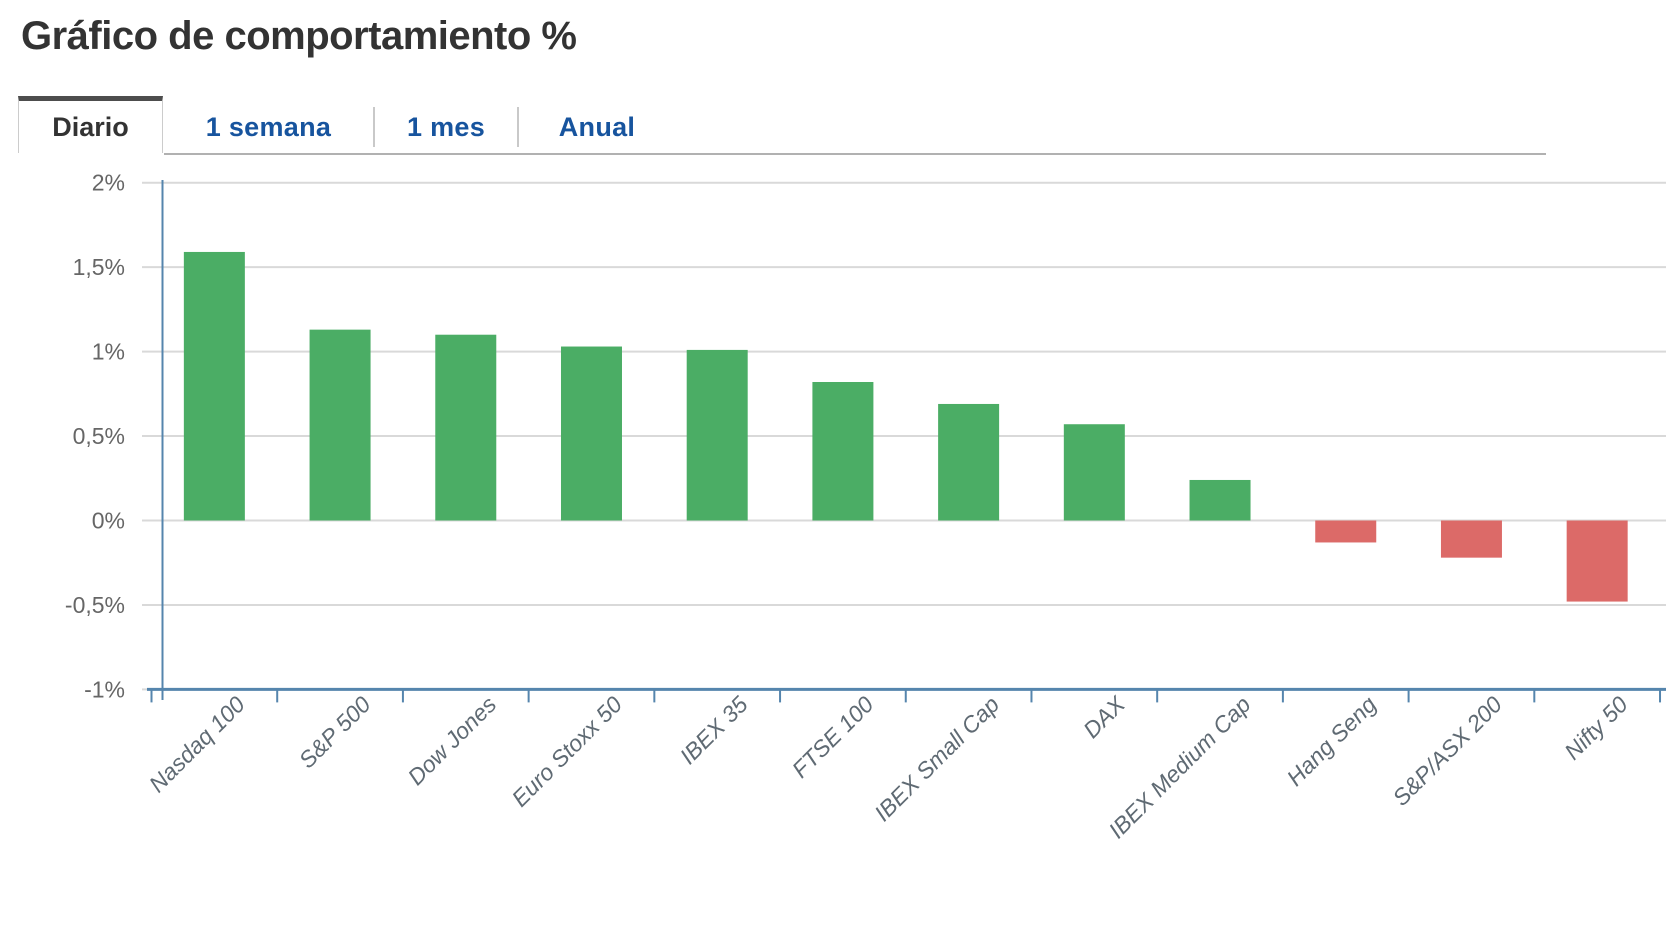 This screenshot has width=1666, height=927. I want to click on bar-hang-seng, so click(1346, 531).